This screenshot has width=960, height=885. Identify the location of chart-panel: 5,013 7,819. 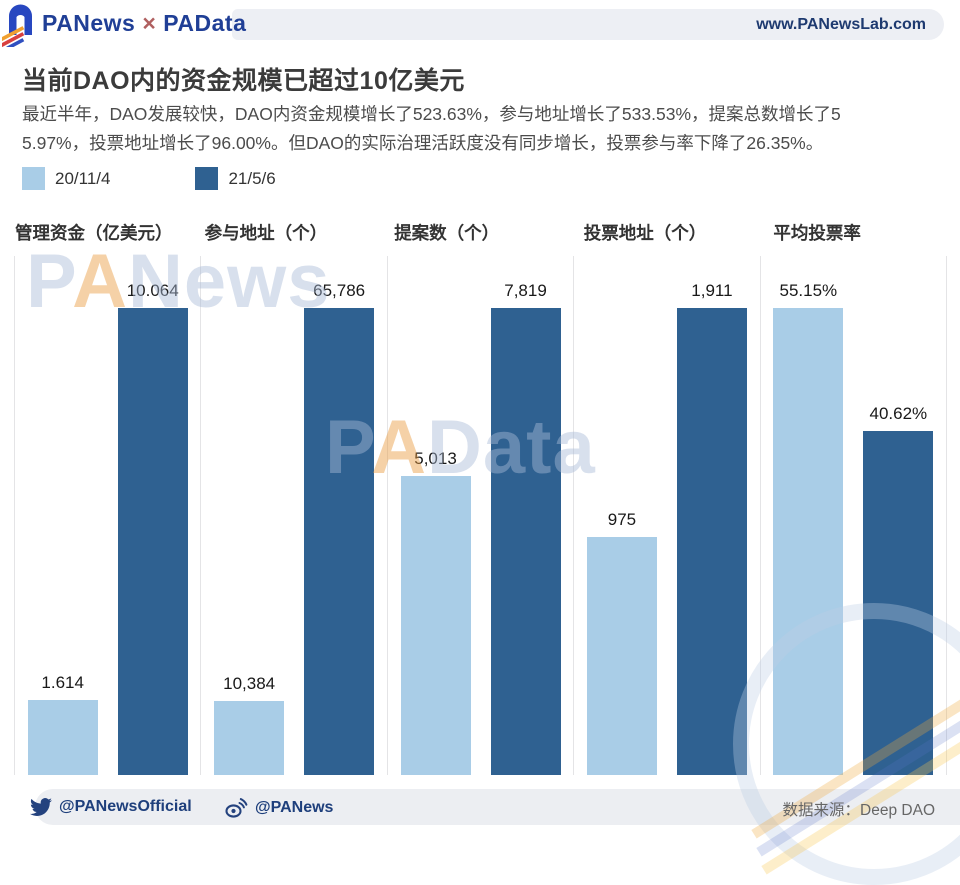
(479, 515).